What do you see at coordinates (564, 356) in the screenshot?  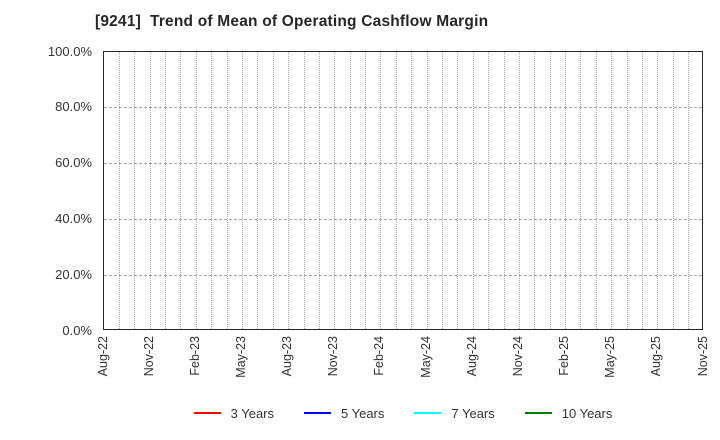 I see `x-tick-label: Feb-25` at bounding box center [564, 356].